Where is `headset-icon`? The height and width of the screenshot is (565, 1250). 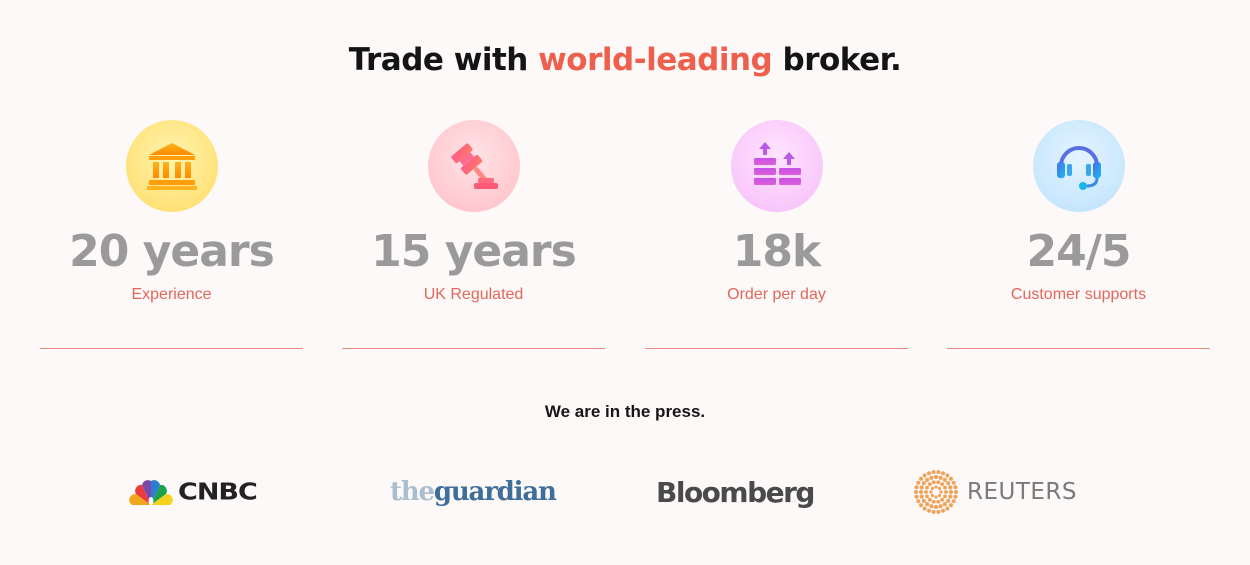
headset-icon is located at coordinates (1078, 168).